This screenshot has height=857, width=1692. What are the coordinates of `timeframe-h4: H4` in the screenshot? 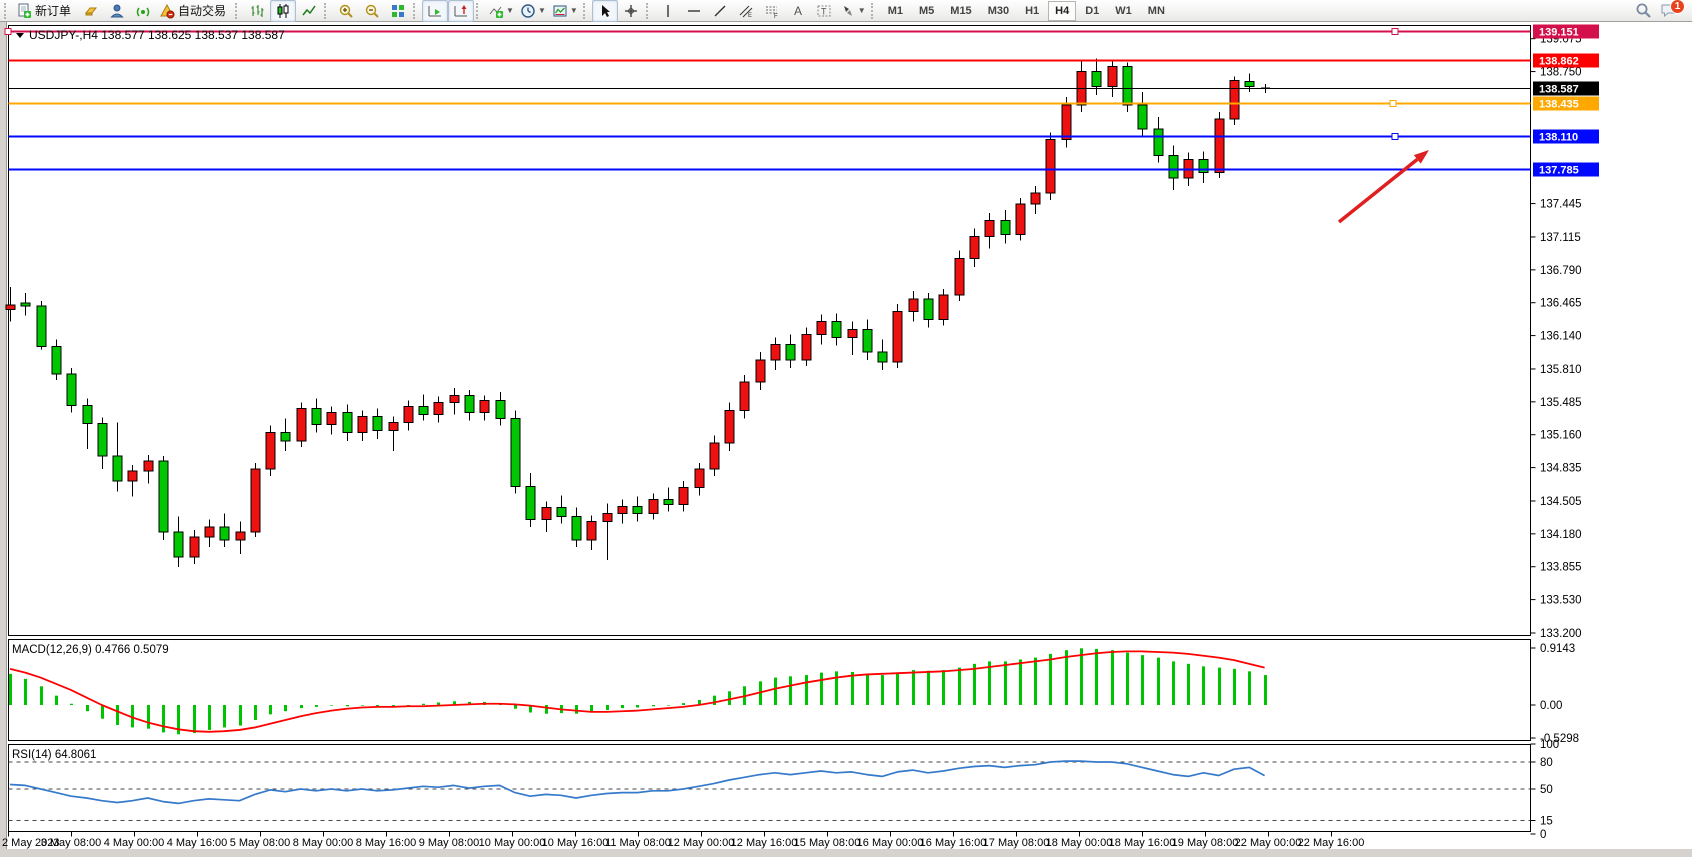 It's located at (1062, 10).